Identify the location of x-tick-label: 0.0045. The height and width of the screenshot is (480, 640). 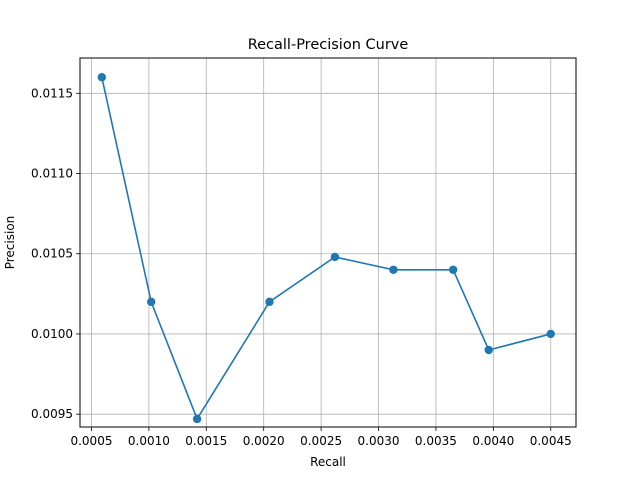
(551, 441).